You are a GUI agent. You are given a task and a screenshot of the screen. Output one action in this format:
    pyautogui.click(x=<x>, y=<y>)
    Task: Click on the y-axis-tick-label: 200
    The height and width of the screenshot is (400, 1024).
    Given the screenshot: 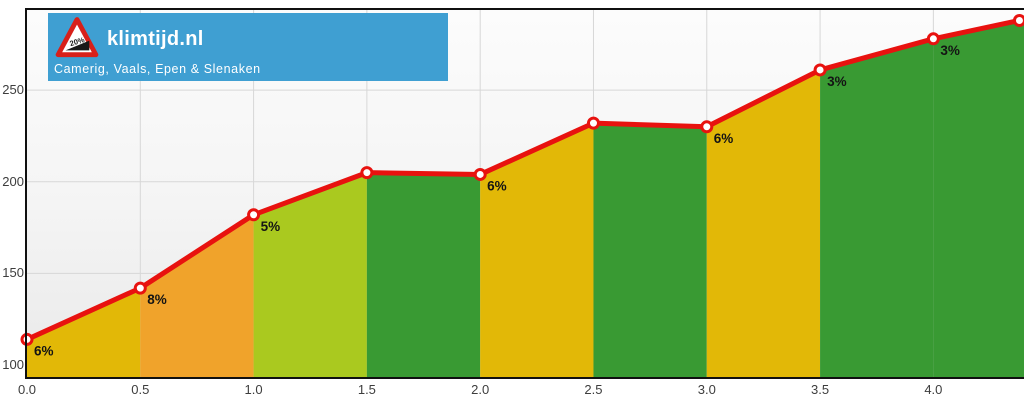 What is the action you would take?
    pyautogui.click(x=13, y=181)
    